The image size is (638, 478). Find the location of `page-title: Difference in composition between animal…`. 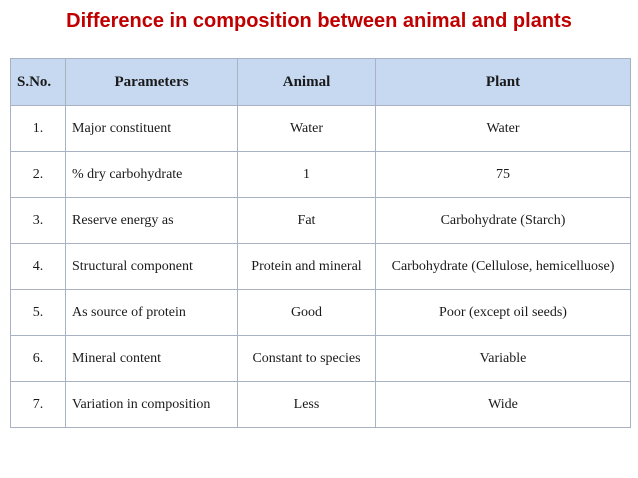

page-title: Difference in composition between animal… is located at coordinates (319, 21).